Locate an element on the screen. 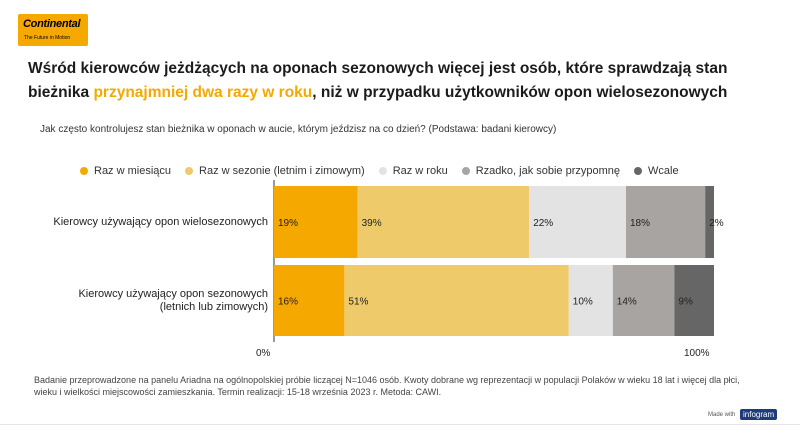 Image resolution: width=800 pixels, height=434 pixels. data-label: 2% is located at coordinates (716, 223).